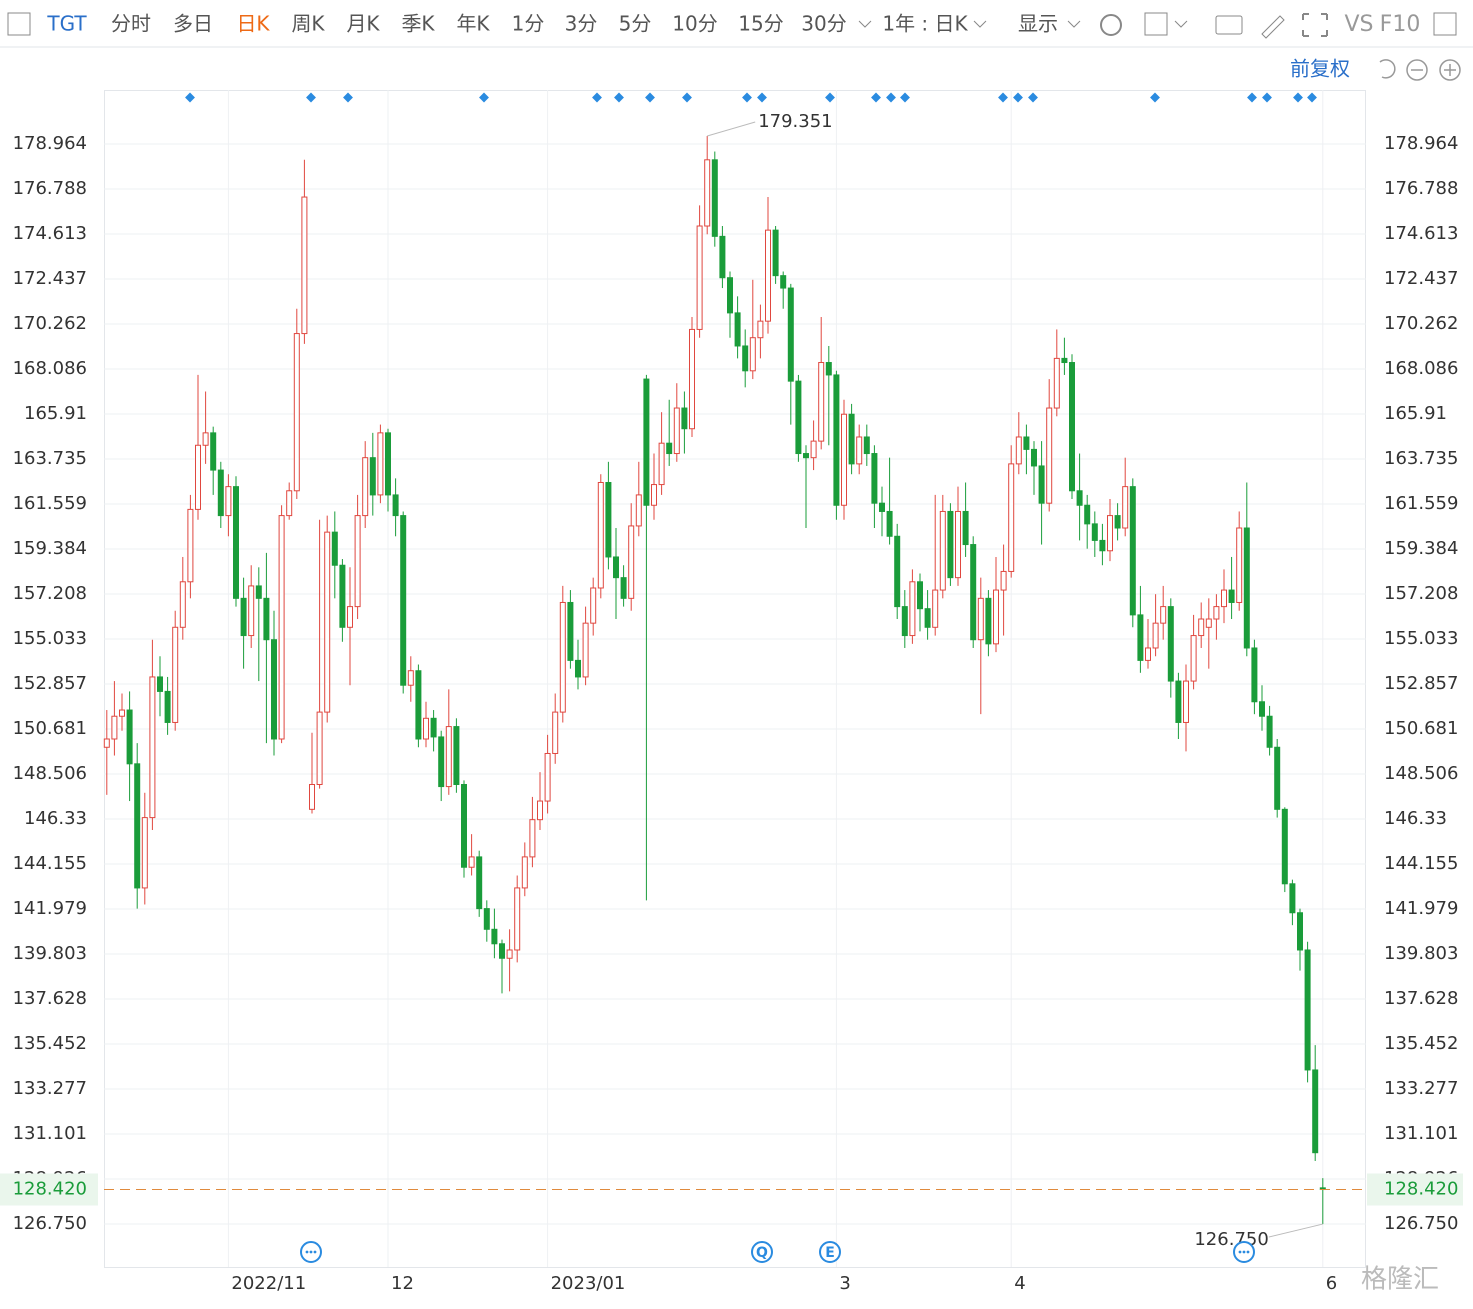  Describe the element at coordinates (581, 24) in the screenshot. I see `period-tab: 3分` at that location.